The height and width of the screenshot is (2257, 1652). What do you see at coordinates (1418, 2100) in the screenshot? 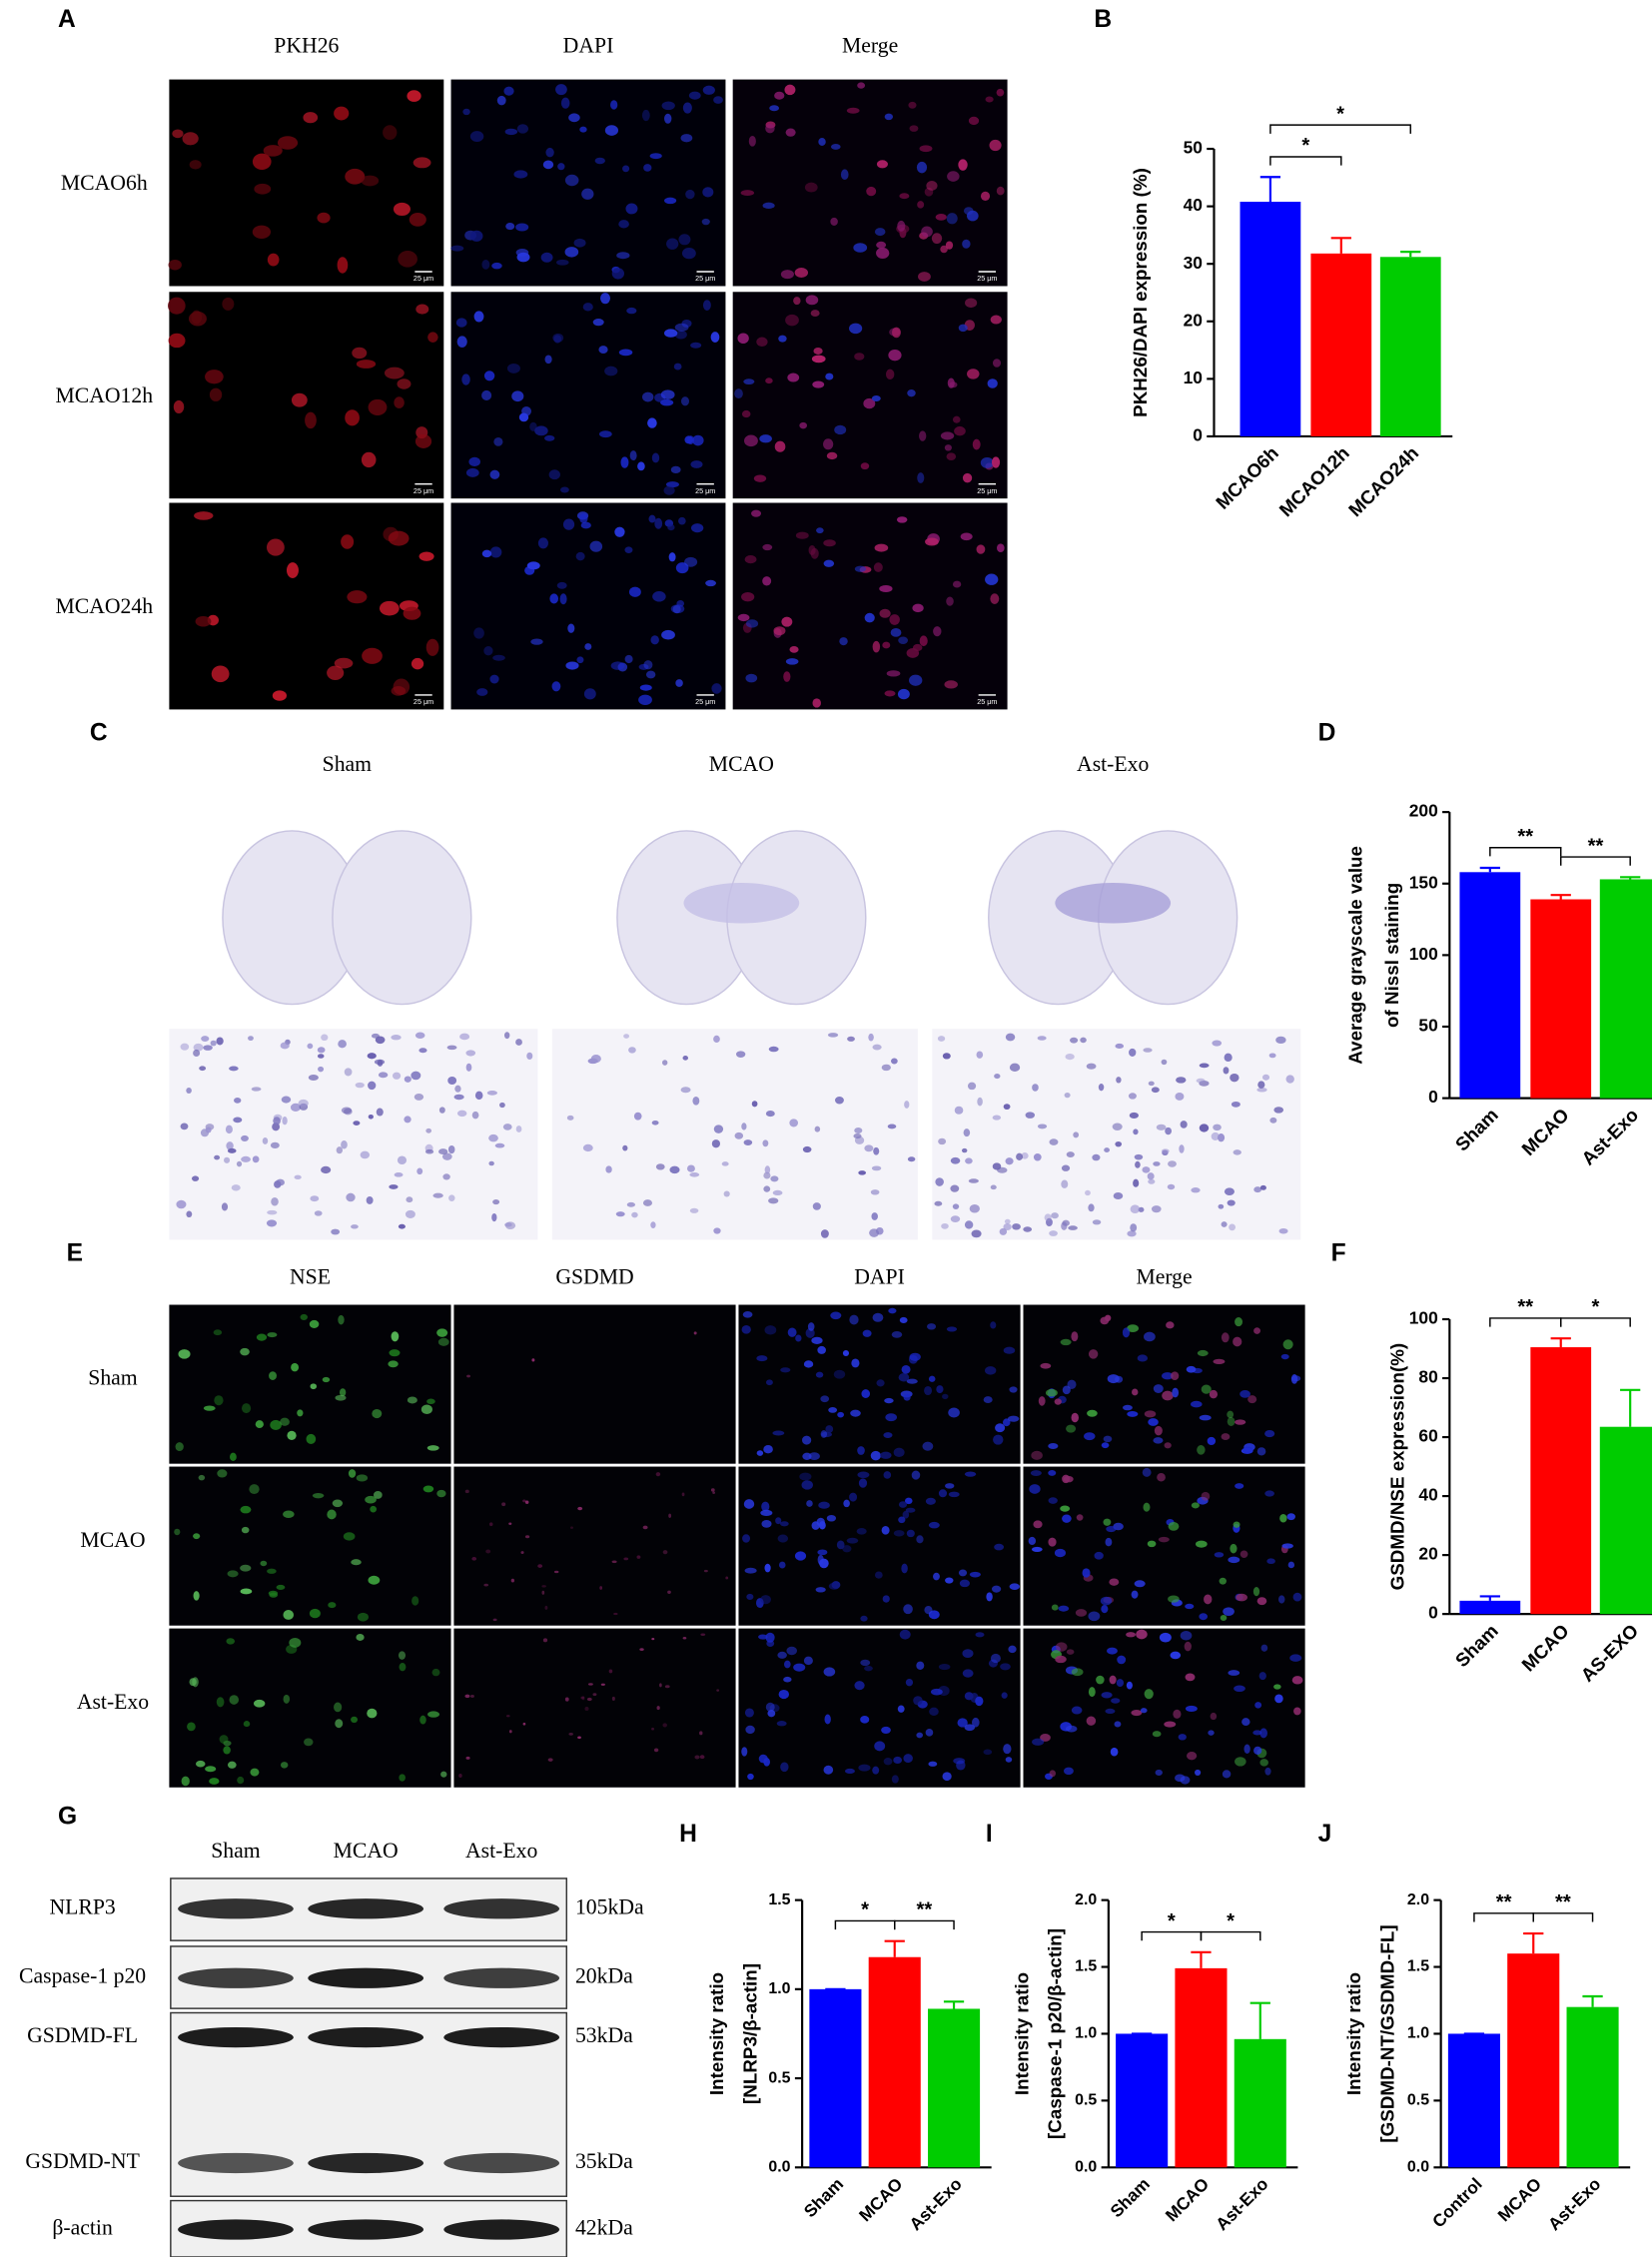
I see `y-tick-label: 0.5` at bounding box center [1418, 2100].